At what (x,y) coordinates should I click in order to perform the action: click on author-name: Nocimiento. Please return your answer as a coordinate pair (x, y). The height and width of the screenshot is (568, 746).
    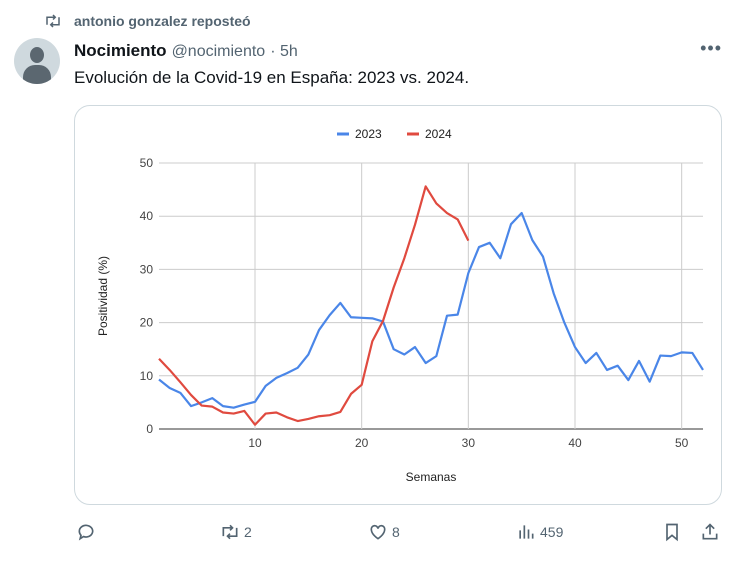
    Looking at the image, I should click on (120, 50).